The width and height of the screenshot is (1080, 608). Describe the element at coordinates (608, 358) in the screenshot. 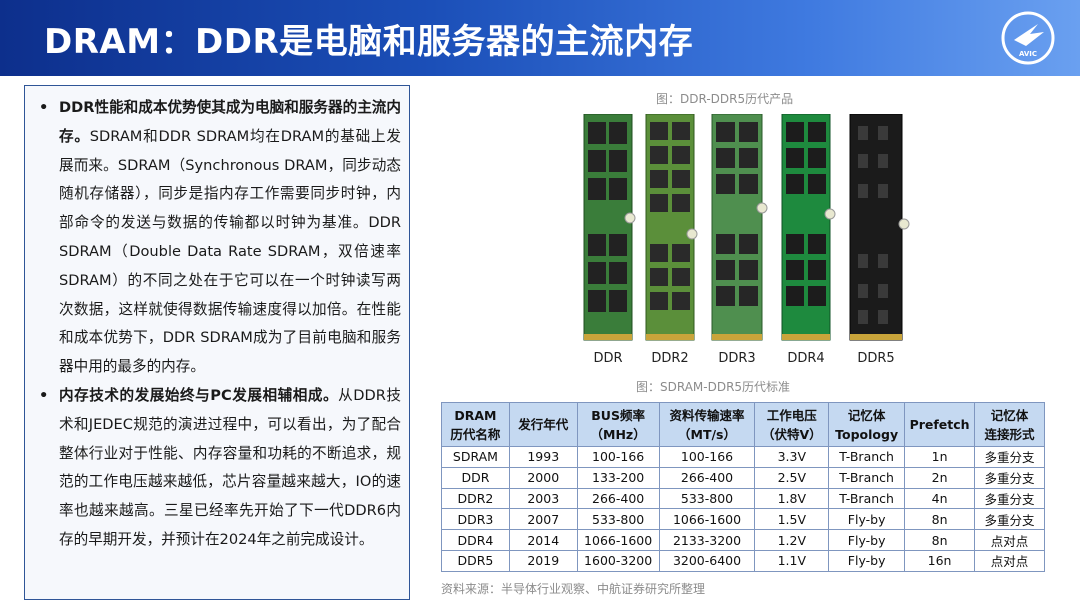

I see `module-label: DDR` at that location.